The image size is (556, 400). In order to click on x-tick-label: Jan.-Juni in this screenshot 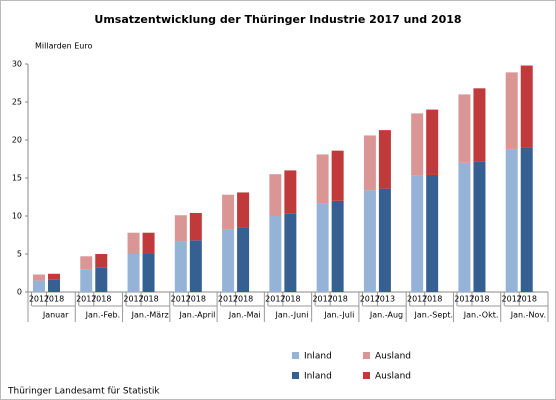, I will do `click(292, 315)`.